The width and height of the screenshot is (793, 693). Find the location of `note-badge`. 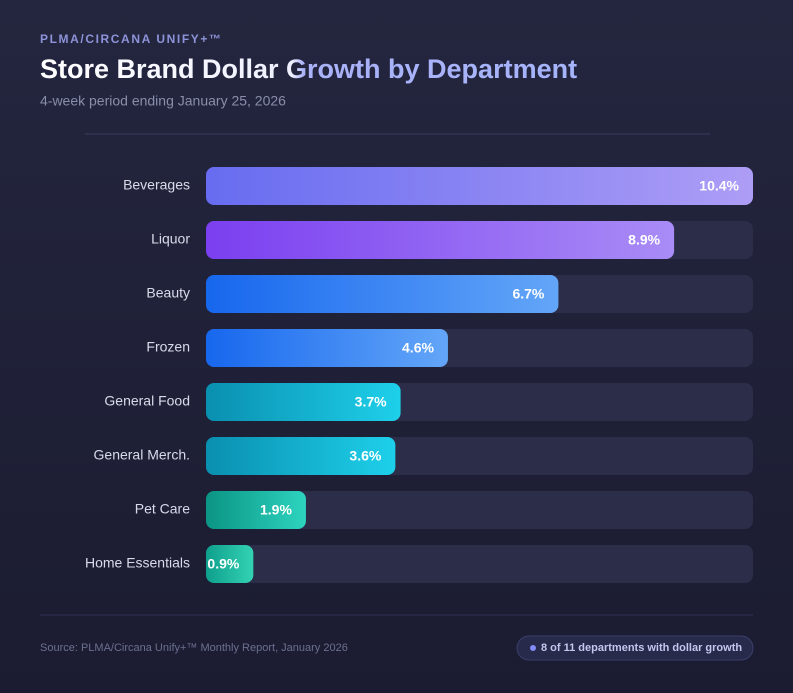

note-badge is located at coordinates (635, 648).